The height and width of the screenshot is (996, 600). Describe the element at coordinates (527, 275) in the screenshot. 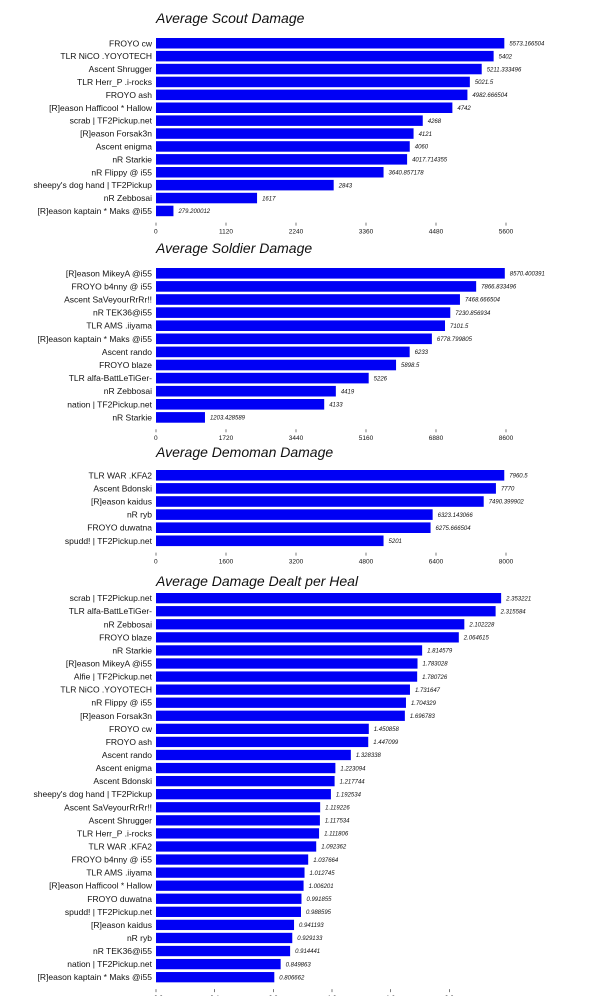

I see `value-label: 8570.400391` at that location.